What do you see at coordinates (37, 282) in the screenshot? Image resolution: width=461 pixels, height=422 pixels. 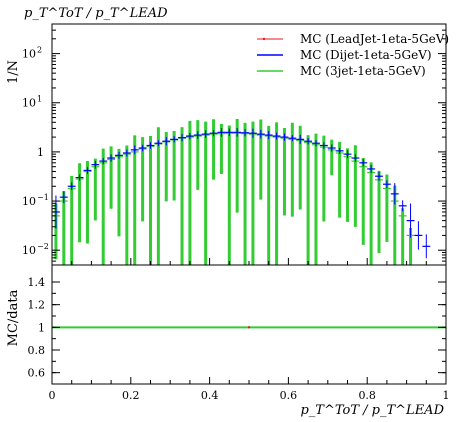 I see `ratio-y-tick-label: 1.4` at bounding box center [37, 282].